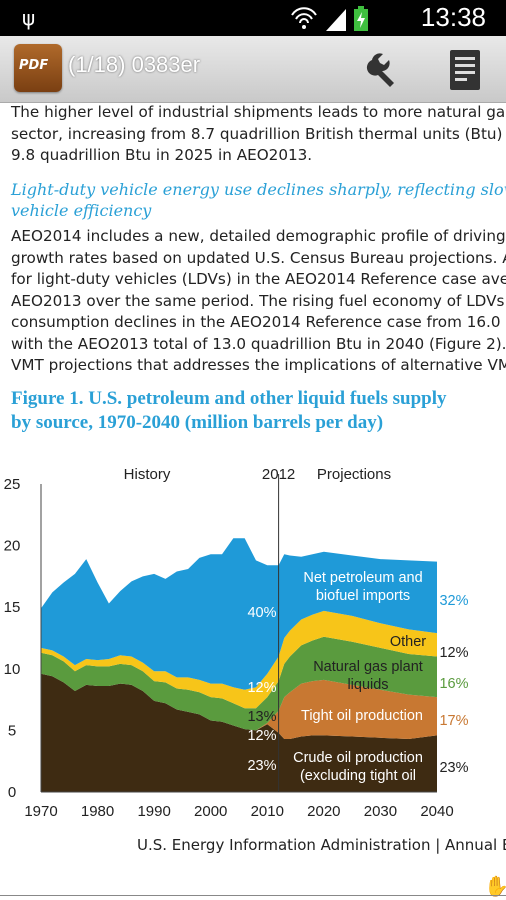  What do you see at coordinates (367, 685) in the screenshot?
I see `area-label: liquids` at bounding box center [367, 685].